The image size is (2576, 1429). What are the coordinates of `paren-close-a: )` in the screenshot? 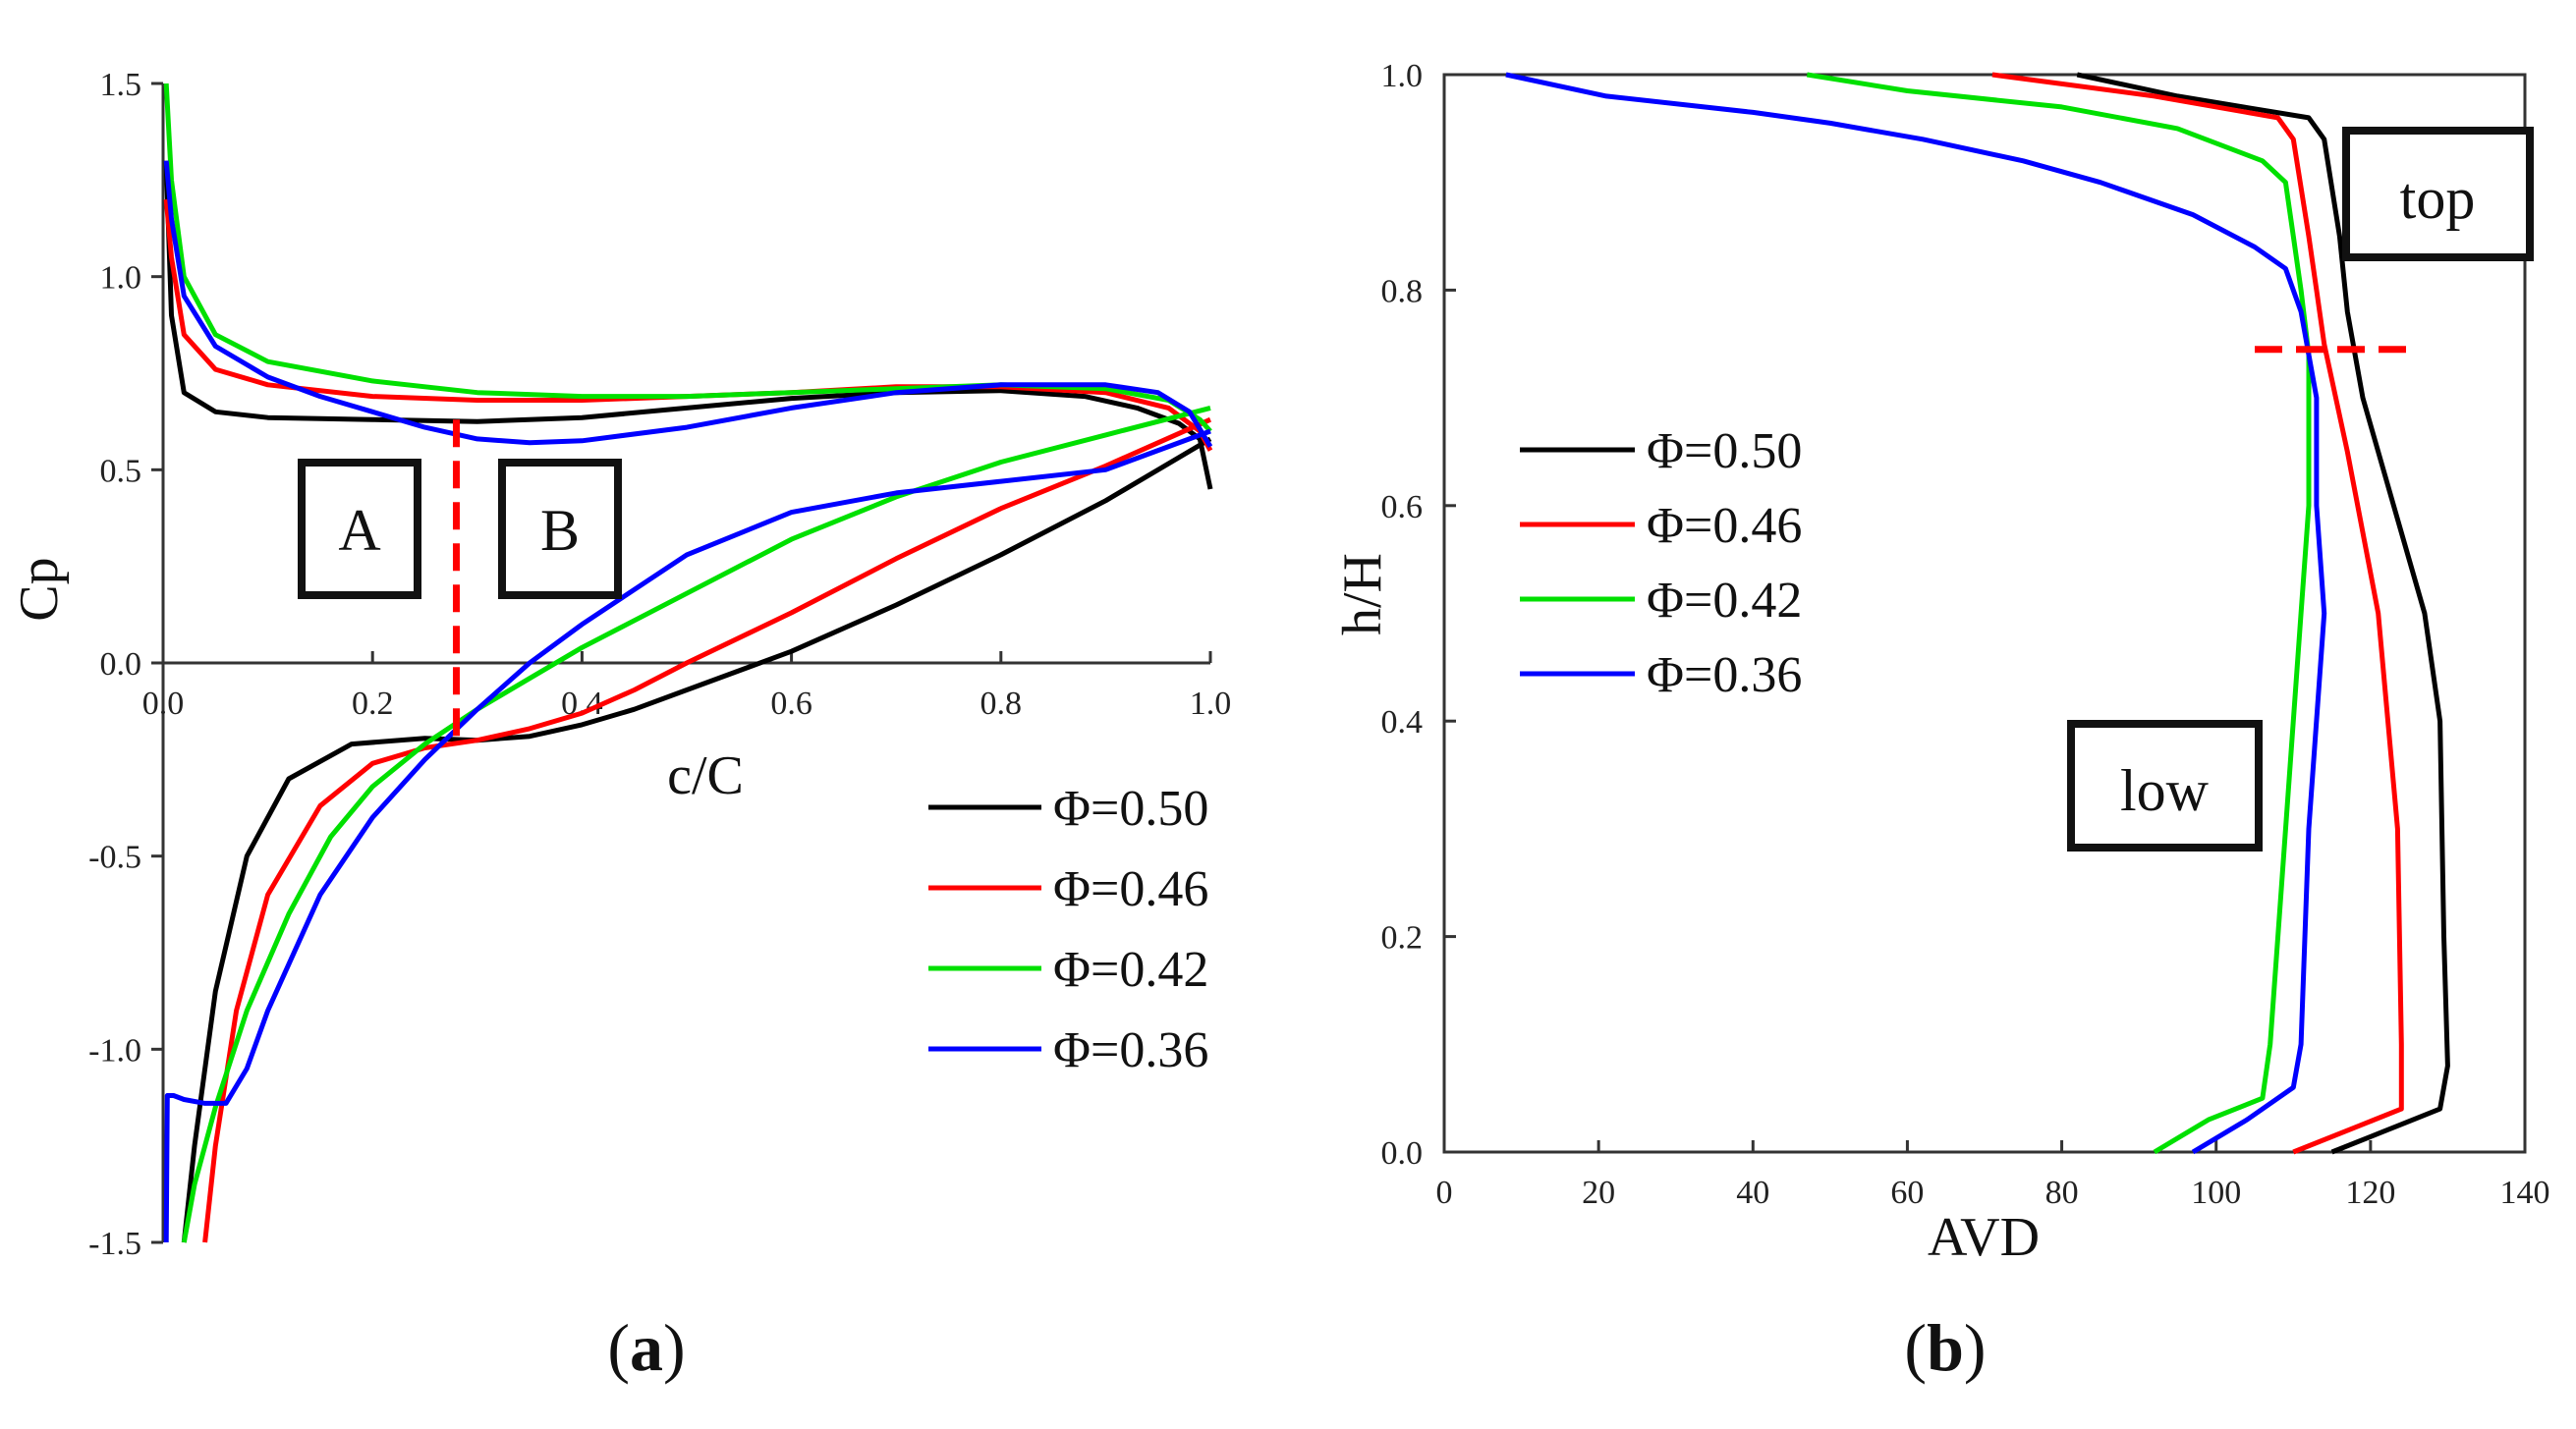 It's located at (674, 1347).